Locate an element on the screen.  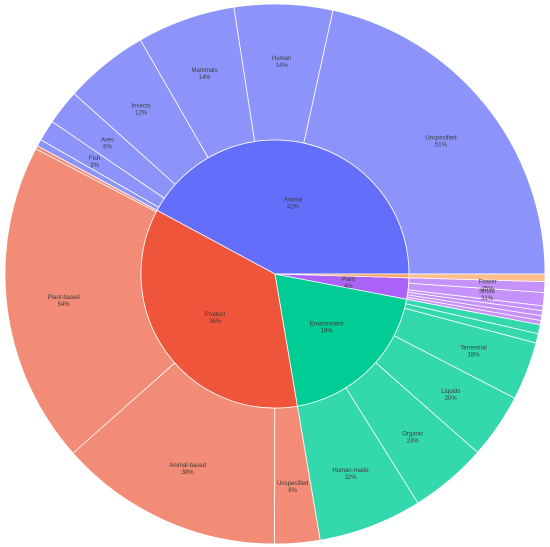
segment-percent: 42% is located at coordinates (293, 208).